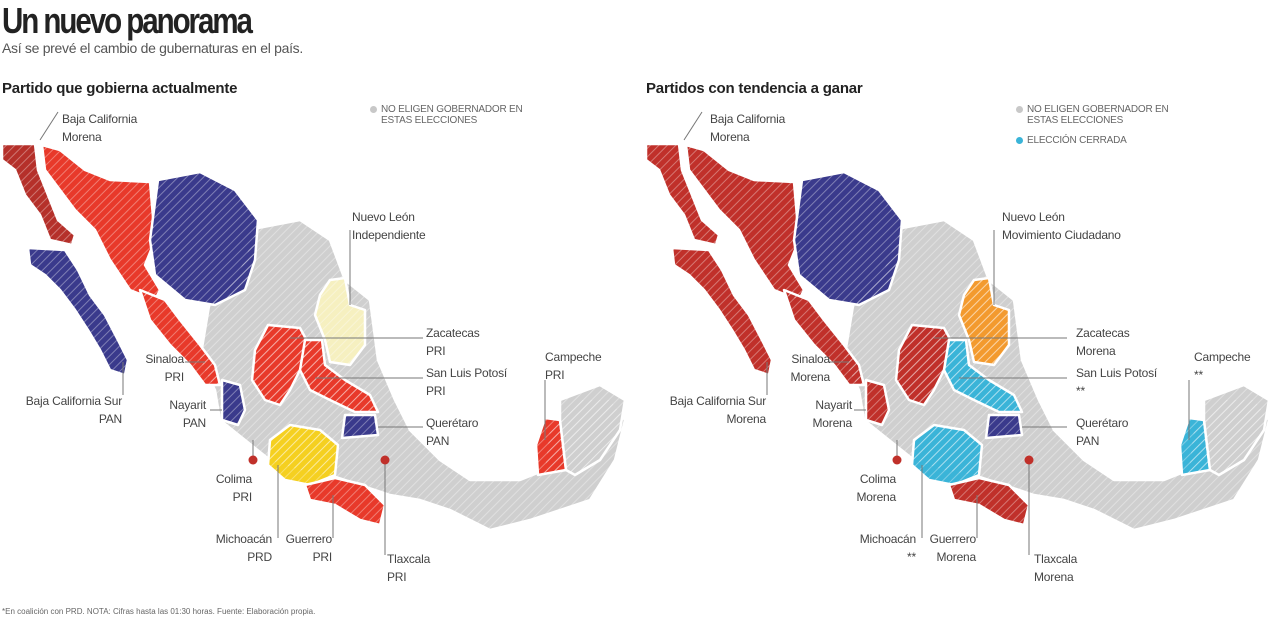  Describe the element at coordinates (754, 88) in the screenshot. I see `right-panel-title: Partidos con tendencia a ganar` at that location.